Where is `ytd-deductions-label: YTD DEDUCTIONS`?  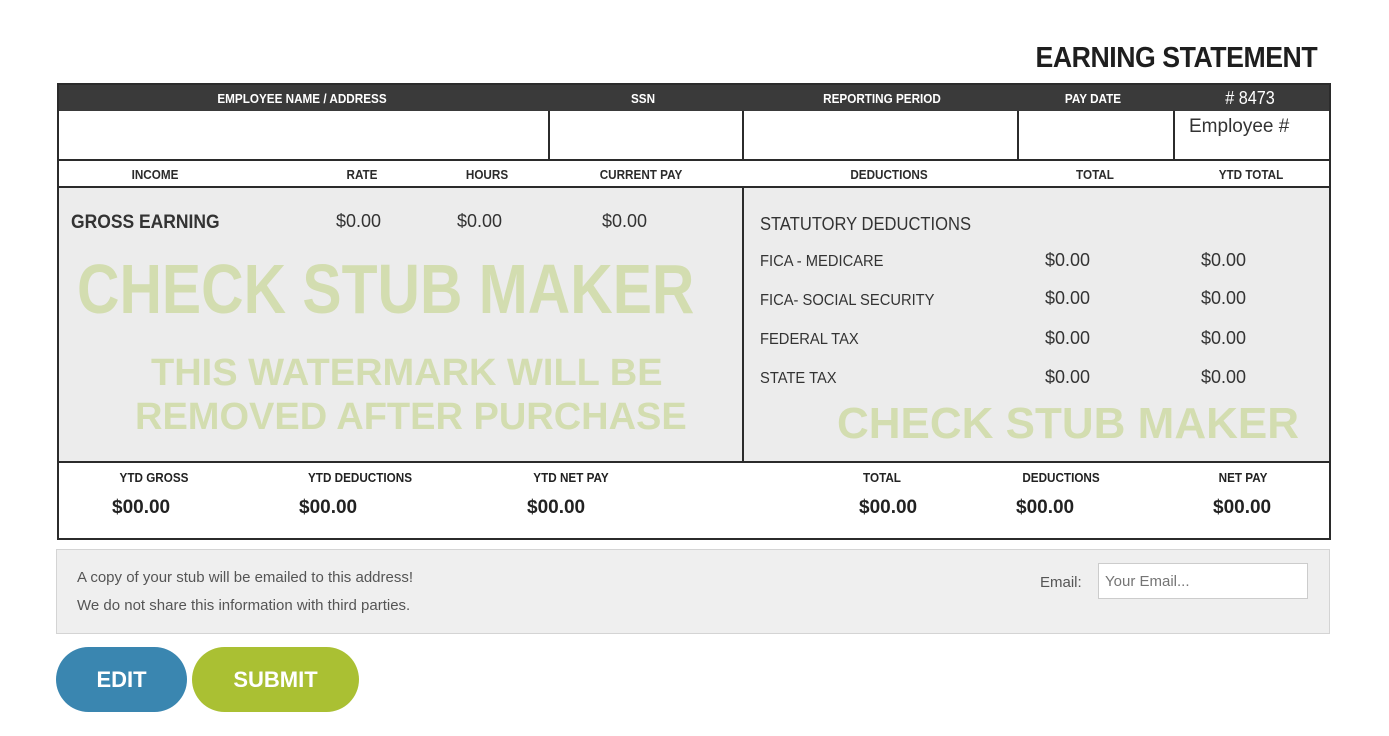 ytd-deductions-label: YTD DEDUCTIONS is located at coordinates (360, 477).